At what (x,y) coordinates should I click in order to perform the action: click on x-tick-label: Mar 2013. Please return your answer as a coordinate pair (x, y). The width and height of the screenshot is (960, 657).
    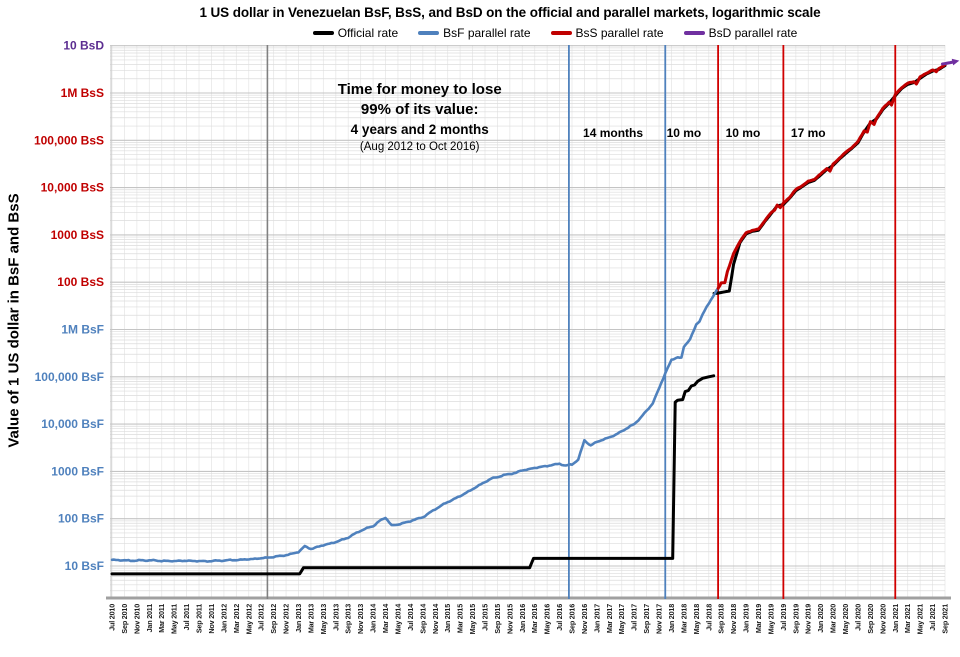
    Looking at the image, I should click on (310, 618).